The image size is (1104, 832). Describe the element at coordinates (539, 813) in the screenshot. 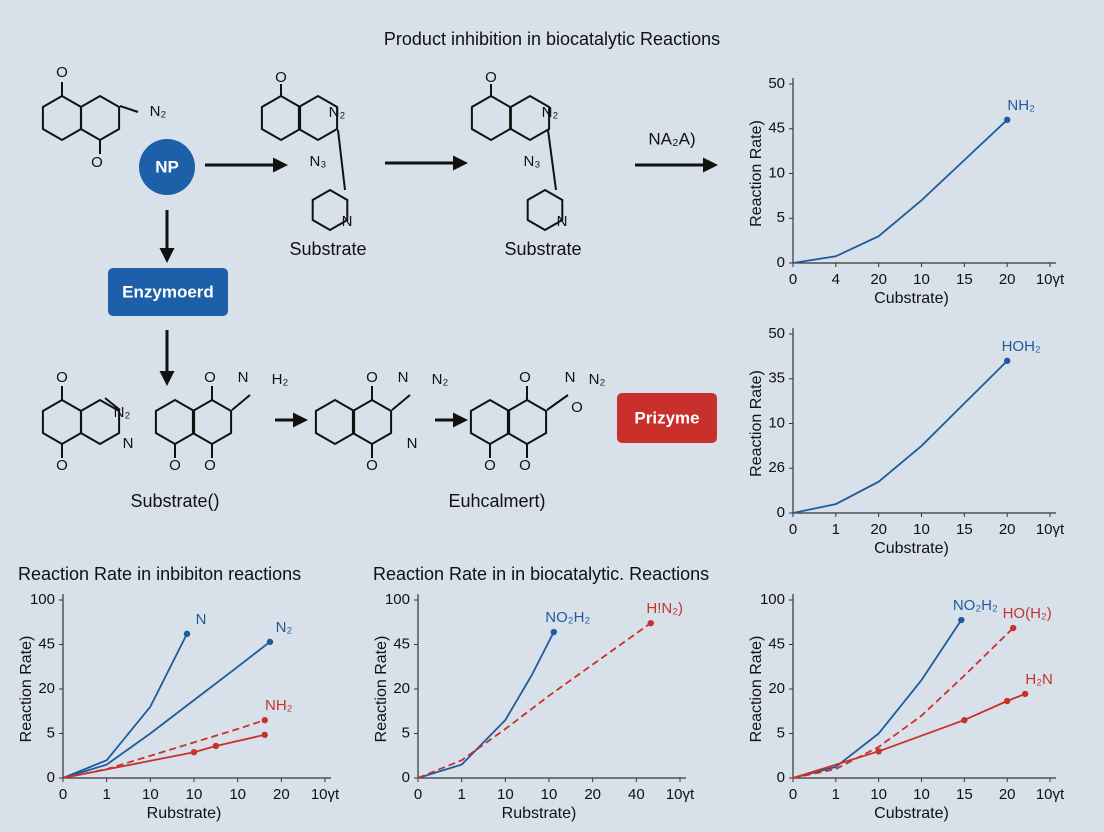

I see `x-axis-label: Rubstrate)` at that location.